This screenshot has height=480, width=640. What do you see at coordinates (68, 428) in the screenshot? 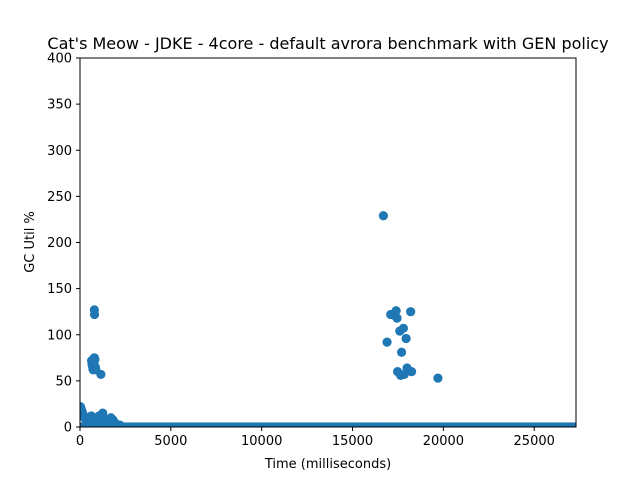
I see `y-tick-label: 0` at bounding box center [68, 428].